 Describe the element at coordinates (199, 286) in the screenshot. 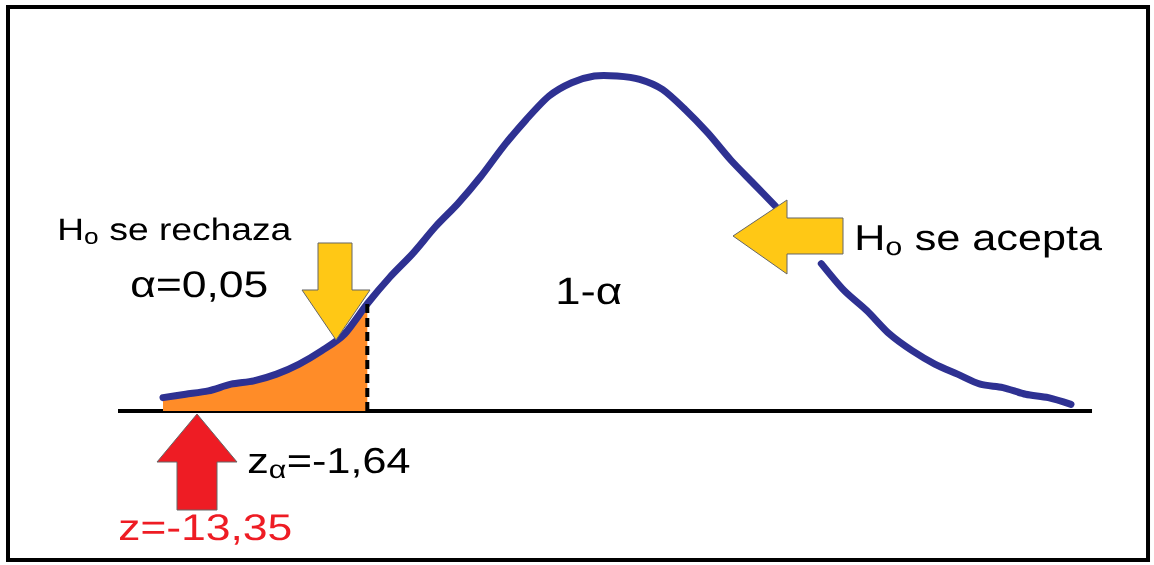

I see `annotation: α=0,05` at that location.